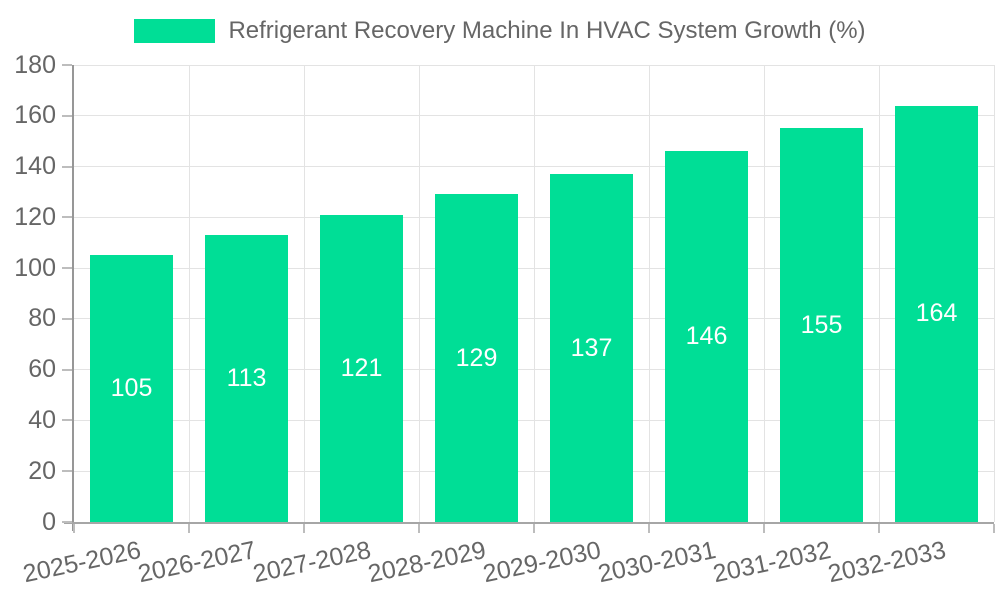 The image size is (1000, 600). Describe the element at coordinates (35, 64) in the screenshot. I see `y-axis-tick-label: 180` at that location.